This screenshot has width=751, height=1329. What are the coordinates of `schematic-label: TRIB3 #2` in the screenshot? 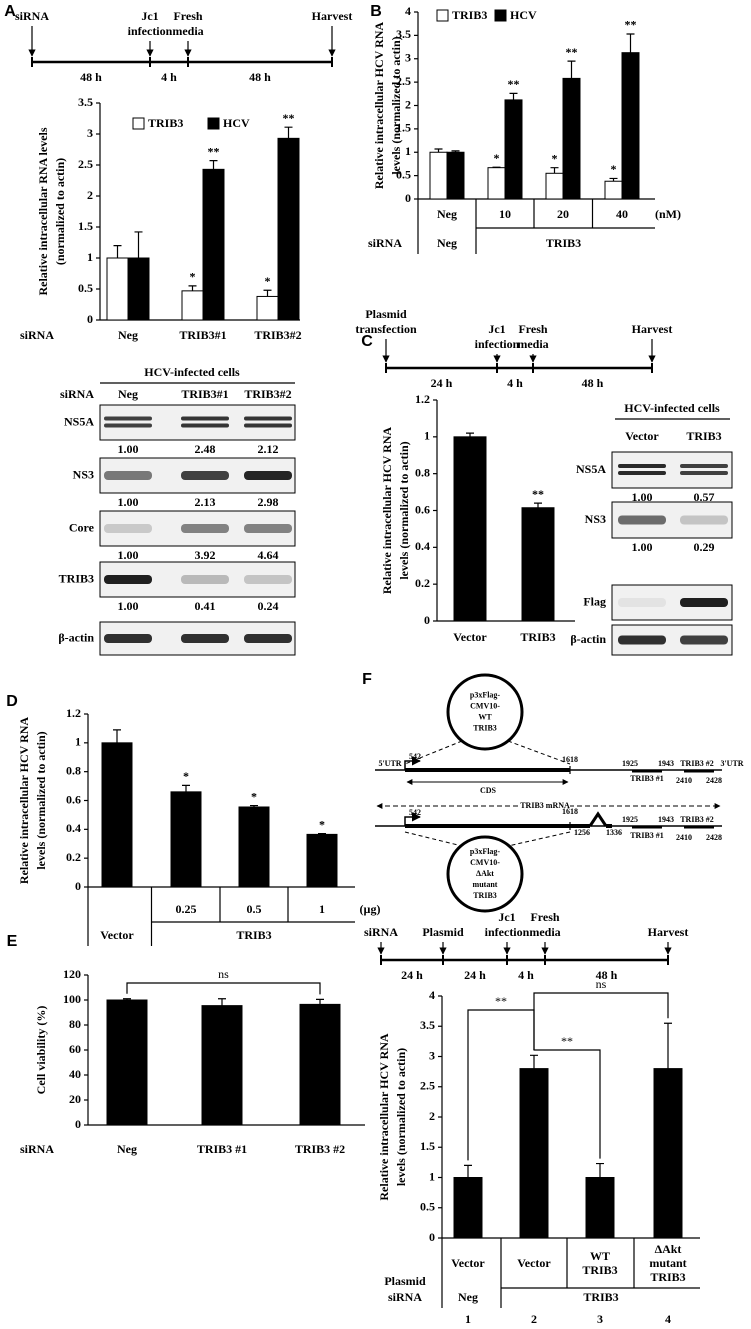 It's located at (697, 763).